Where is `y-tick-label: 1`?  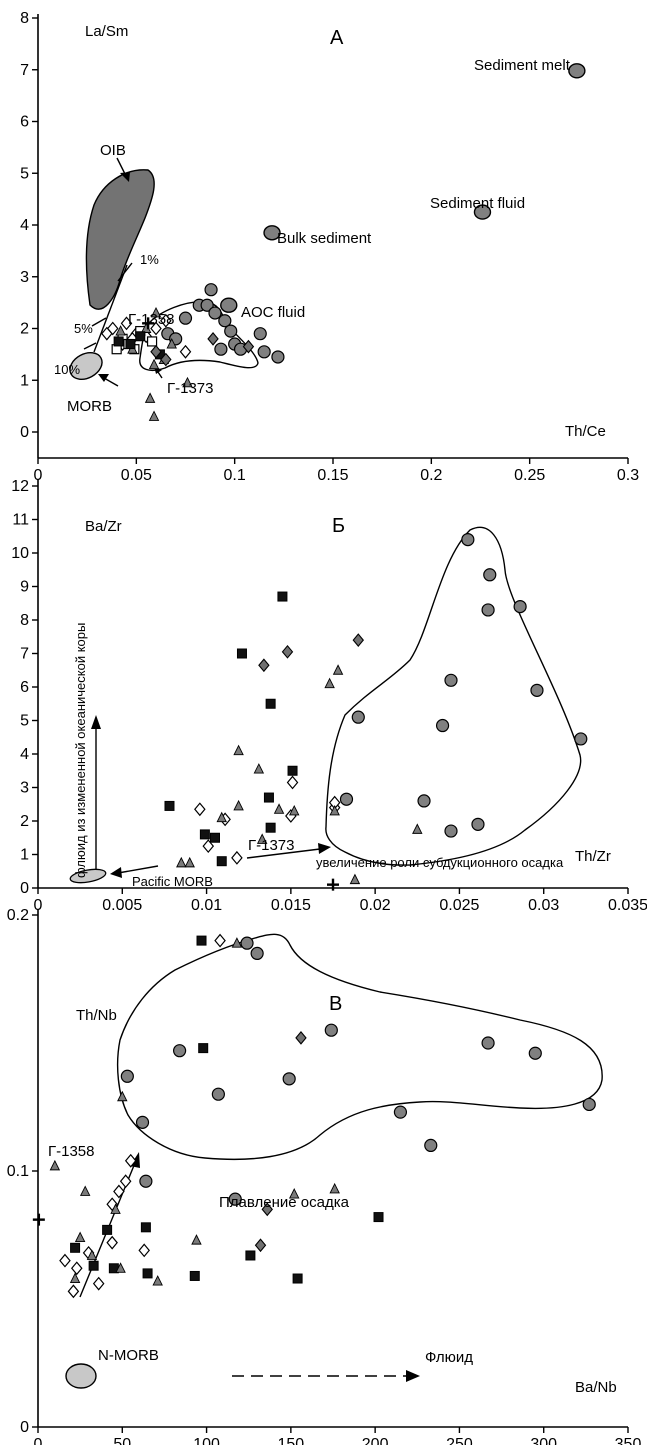 y-tick-label: 1 is located at coordinates (24, 380).